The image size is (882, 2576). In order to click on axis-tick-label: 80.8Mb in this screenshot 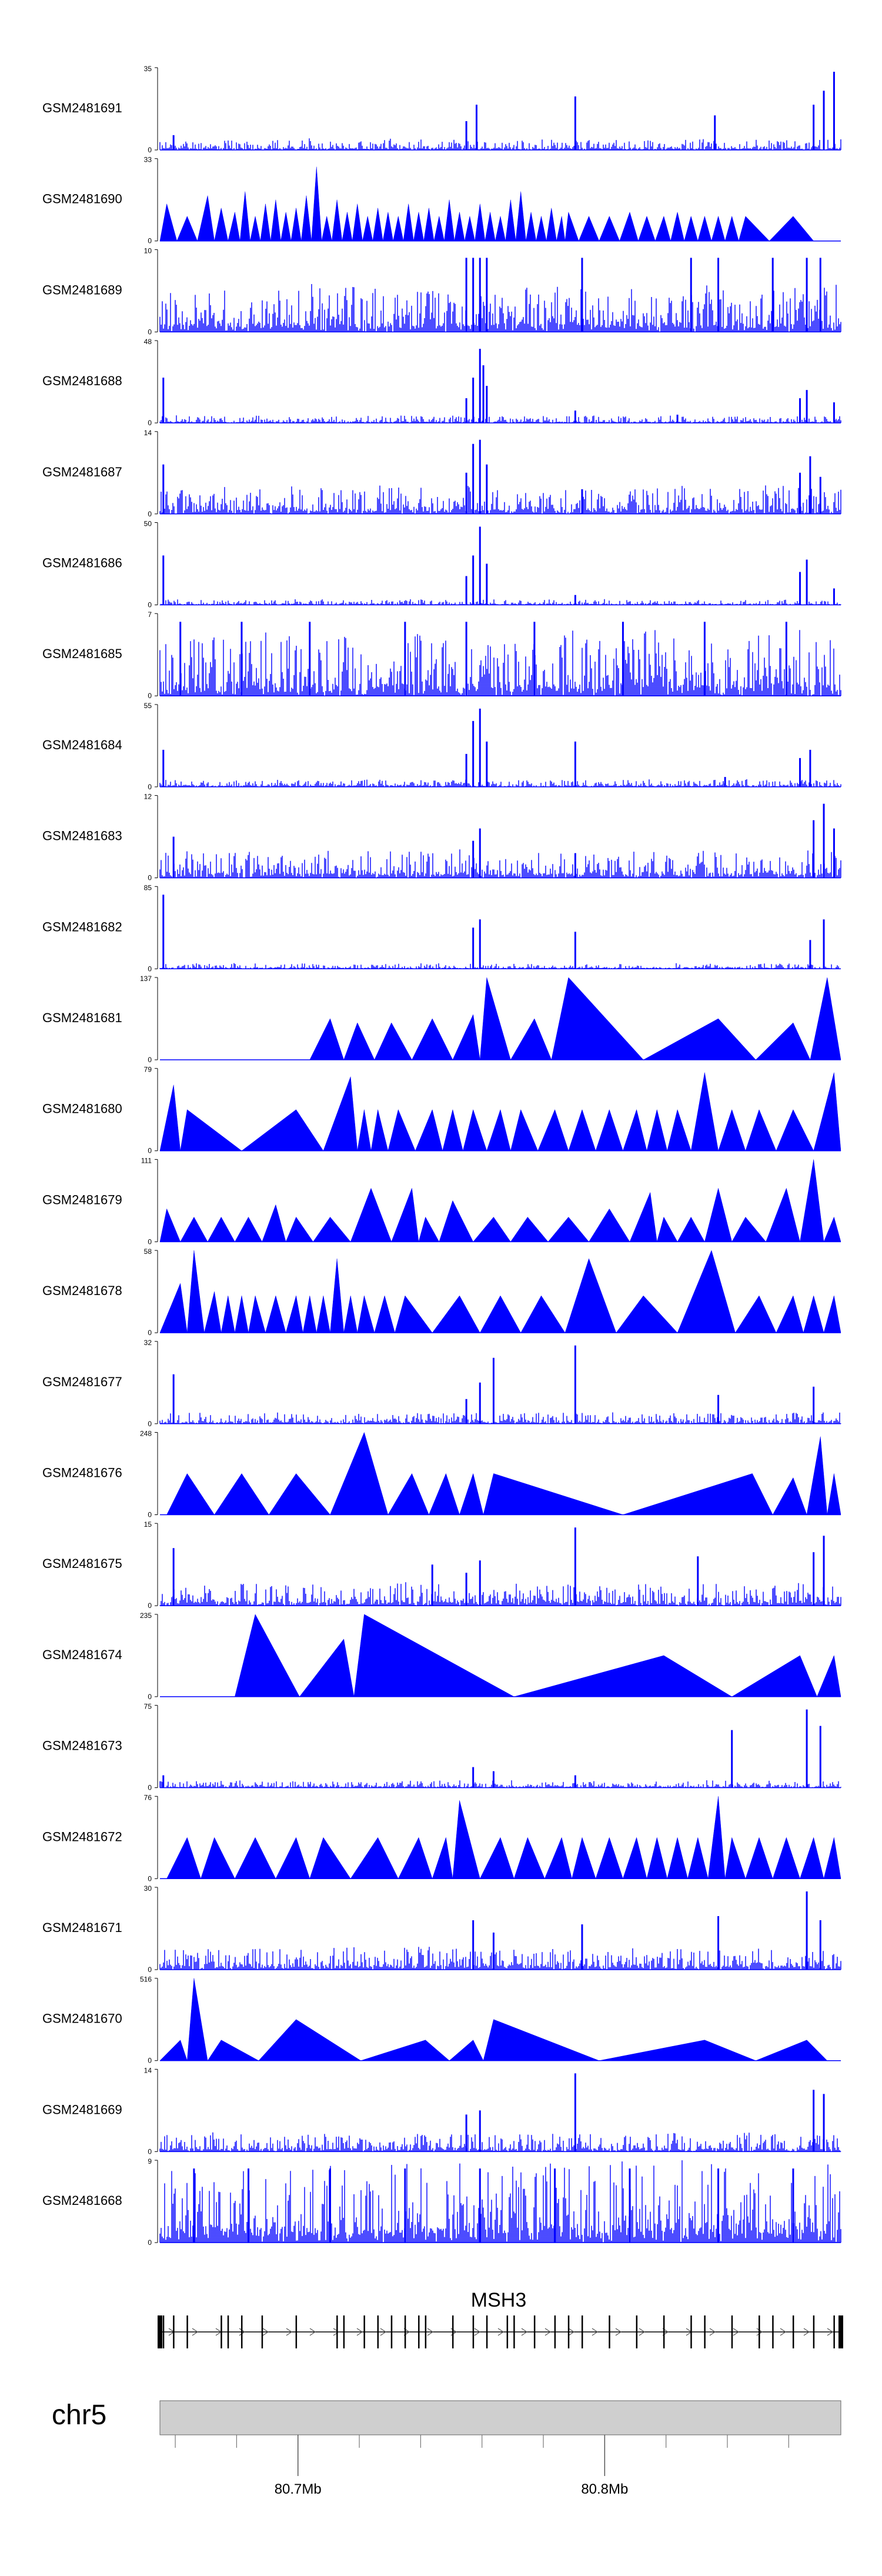, I will do `click(604, 2489)`.